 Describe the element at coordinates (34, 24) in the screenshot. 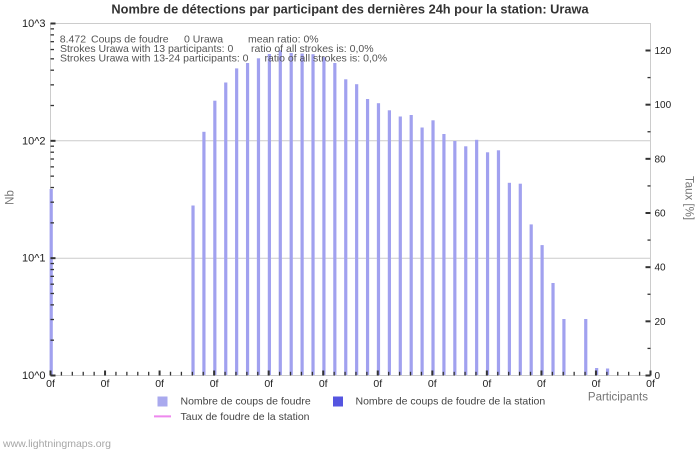

I see `svg-text: 10^3` at that location.